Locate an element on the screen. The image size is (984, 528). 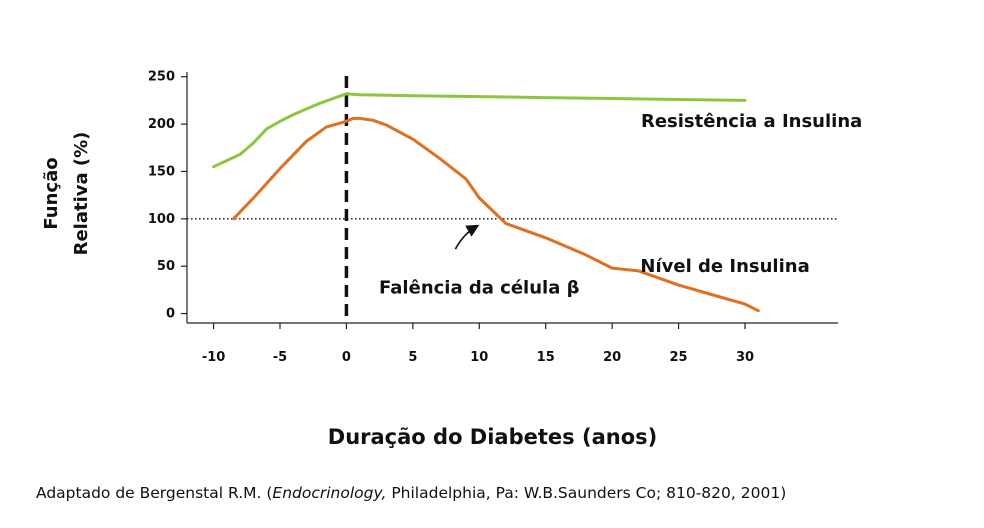
y-tick-label: 50 is located at coordinates (166, 266).